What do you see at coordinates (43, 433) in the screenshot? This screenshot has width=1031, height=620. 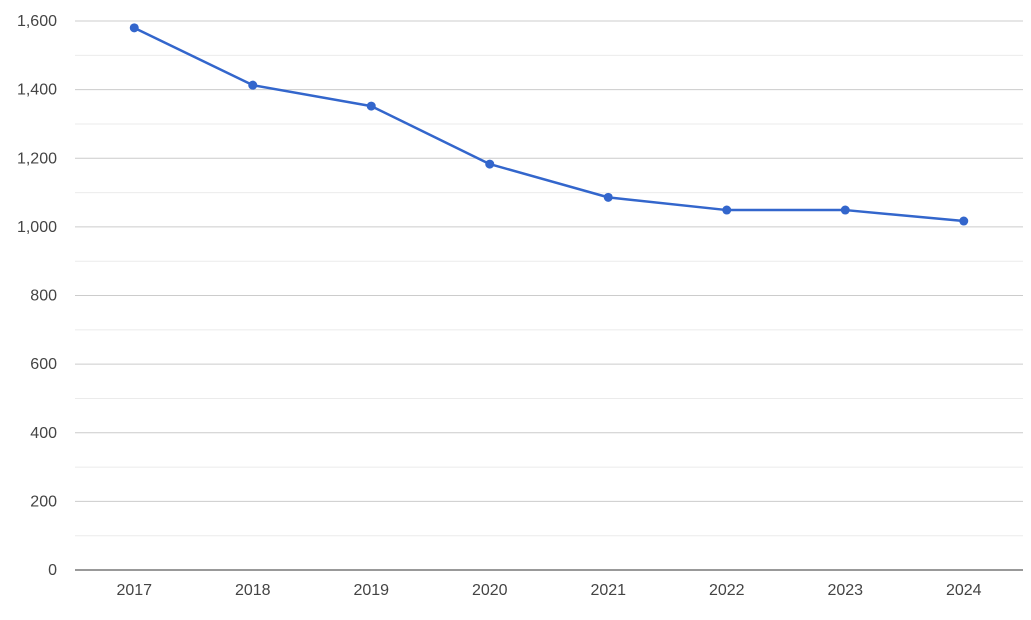 I see `y-tick-label: 400` at bounding box center [43, 433].